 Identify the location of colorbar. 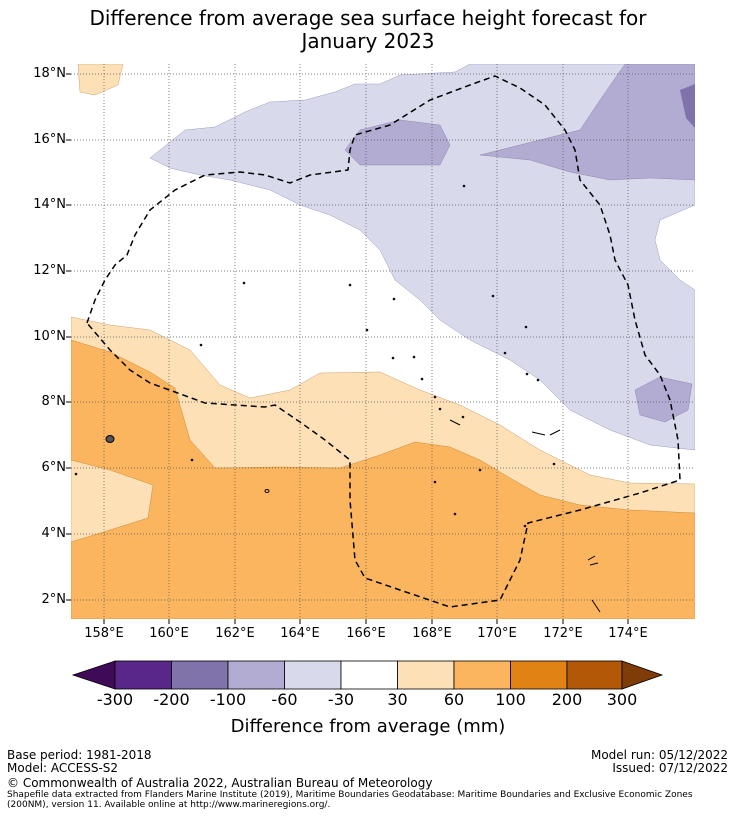
(367, 675).